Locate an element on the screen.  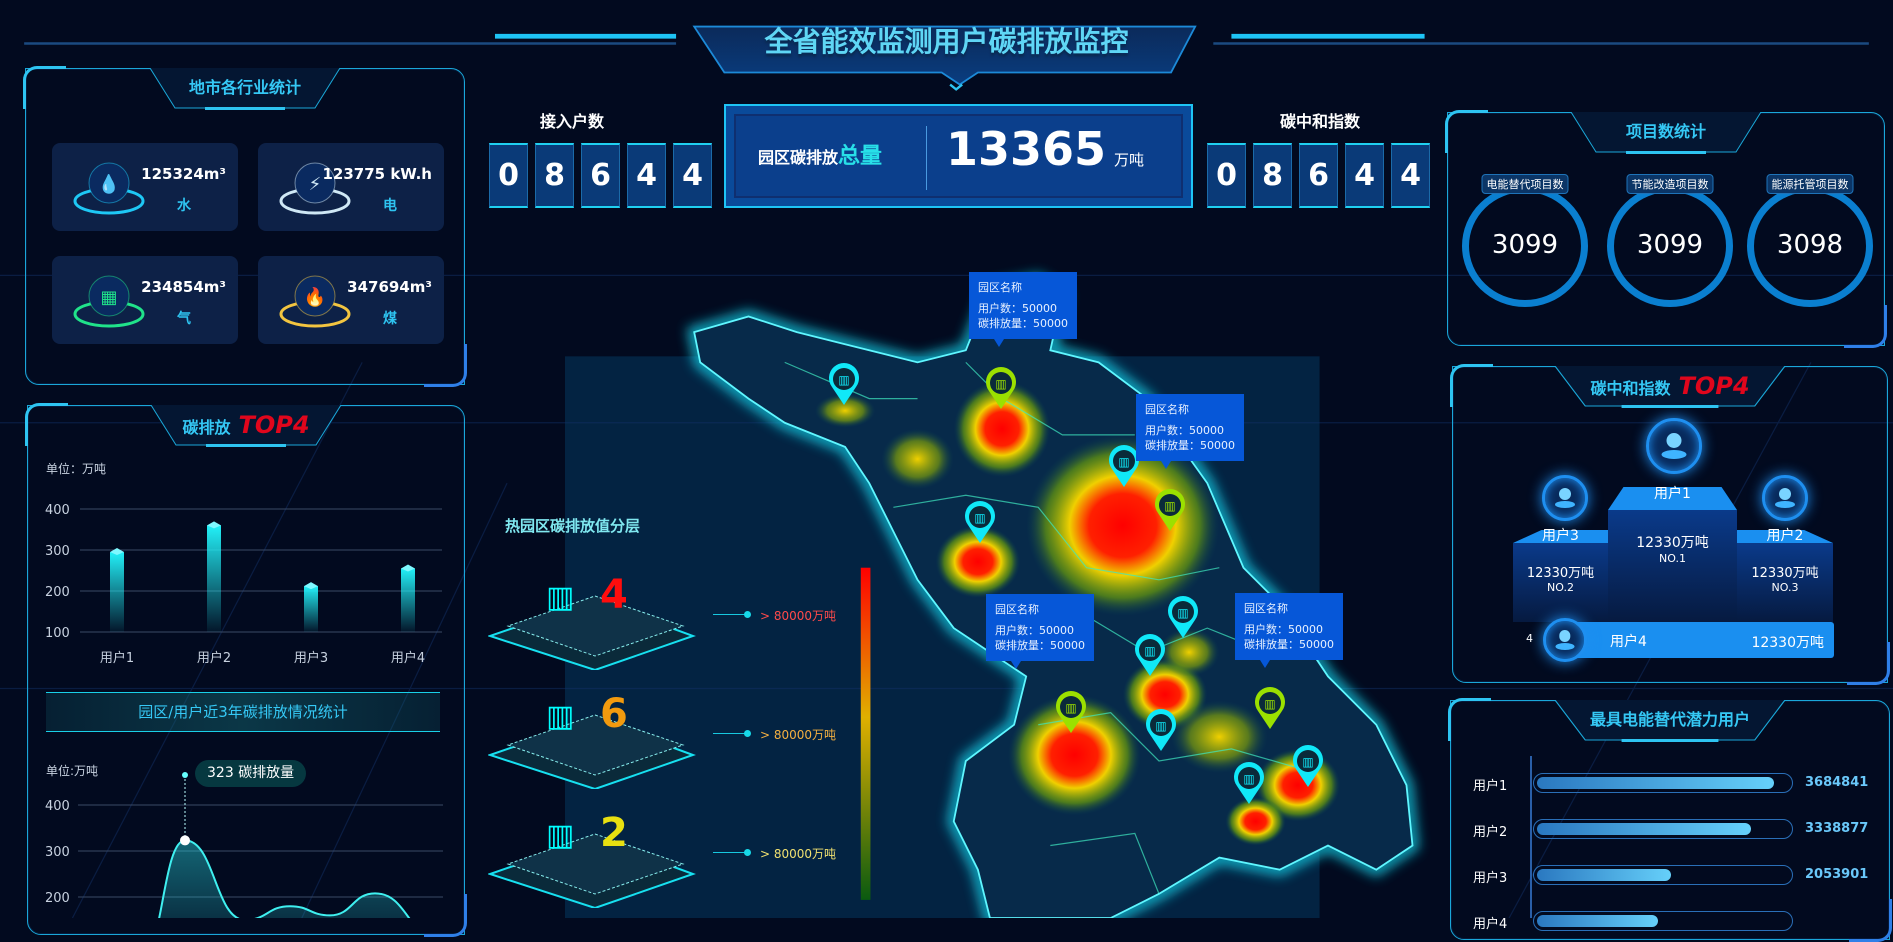
avatar-fourth is located at coordinates (1565, 640).